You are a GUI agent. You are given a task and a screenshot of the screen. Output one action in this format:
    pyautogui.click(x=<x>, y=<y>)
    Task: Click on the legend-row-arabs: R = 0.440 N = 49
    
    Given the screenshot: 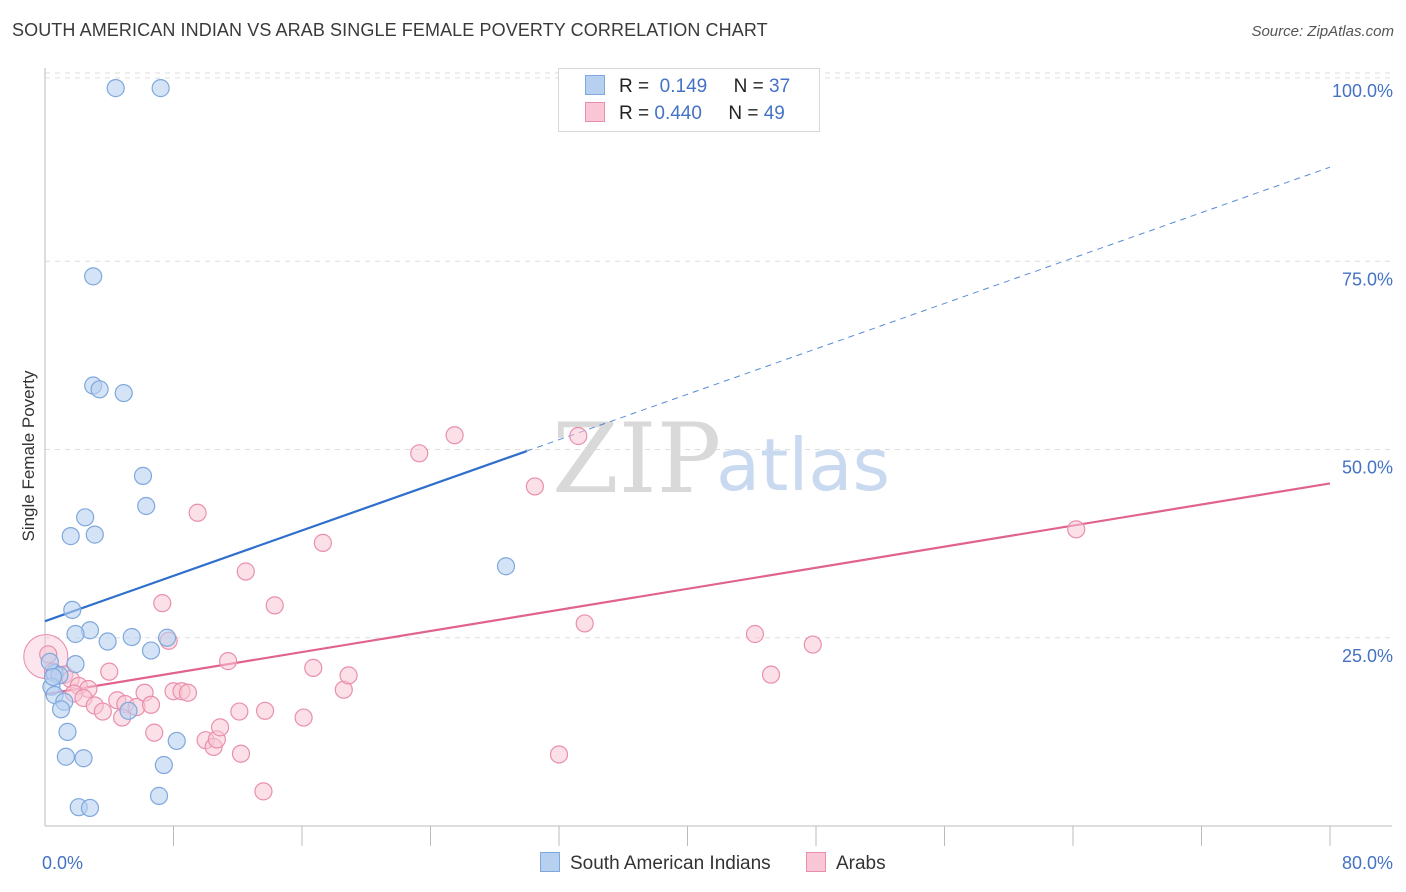 What is the action you would take?
    pyautogui.click(x=685, y=114)
    